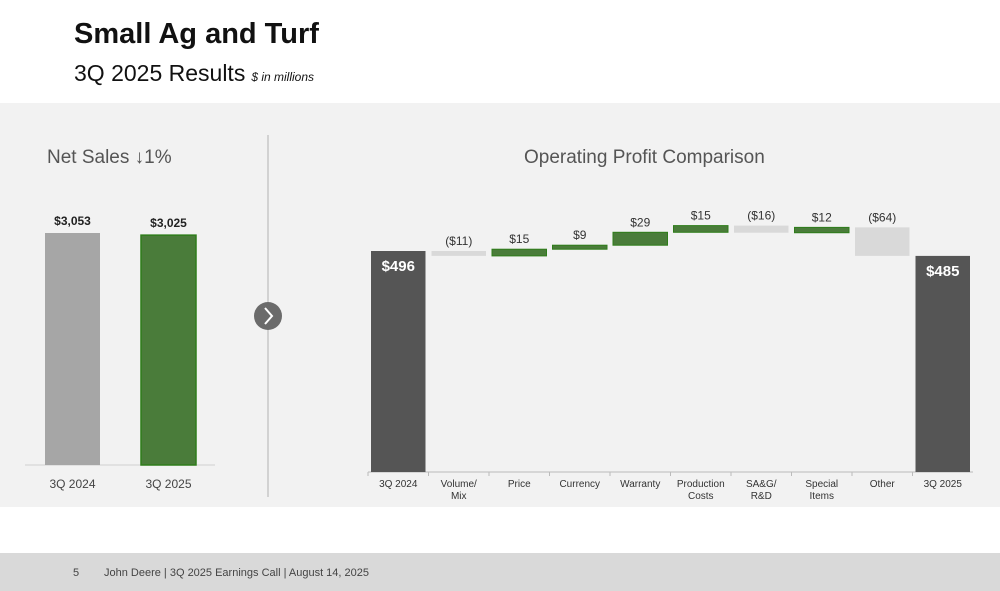 This screenshot has width=1000, height=591. Describe the element at coordinates (580, 235) in the screenshot. I see `data-label: $9` at that location.